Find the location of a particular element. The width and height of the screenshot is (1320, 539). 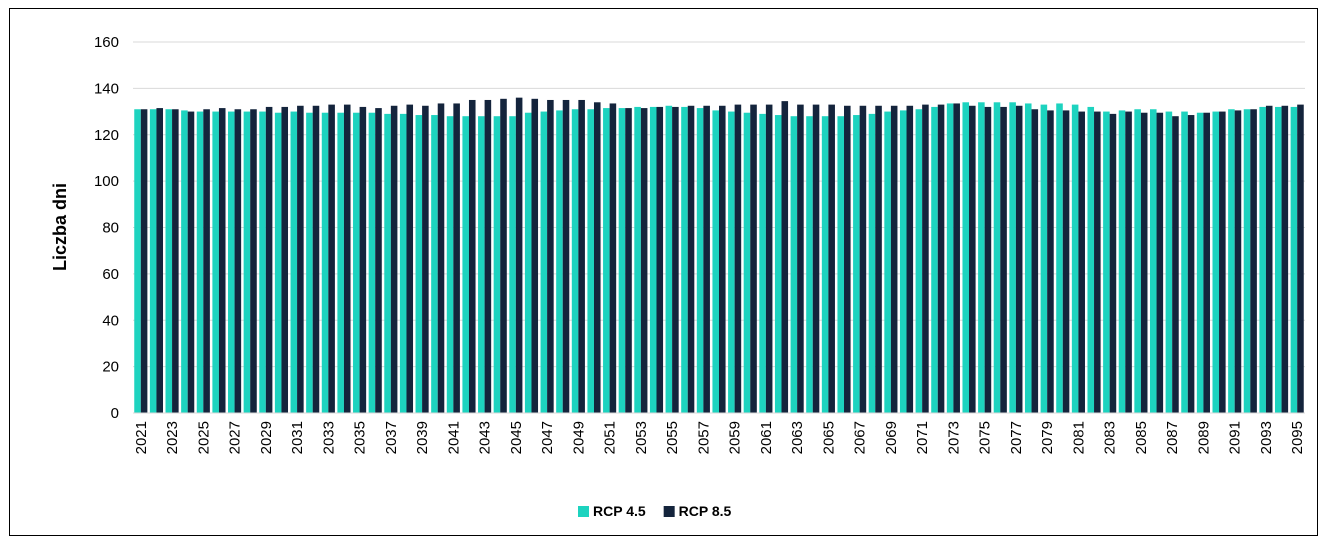

x-tick-label: 2021 is located at coordinates (141, 437).